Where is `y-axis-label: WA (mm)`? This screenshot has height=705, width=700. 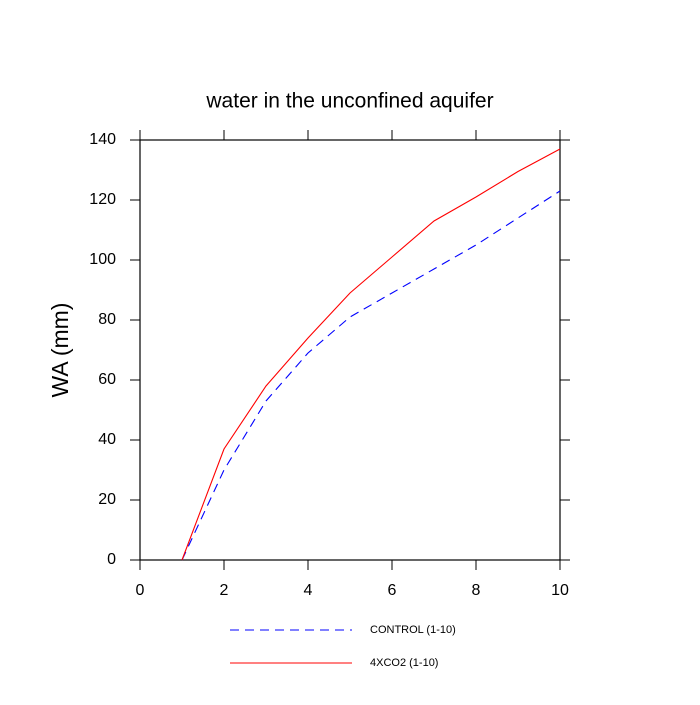 y-axis-label: WA (mm) is located at coordinates (60, 350).